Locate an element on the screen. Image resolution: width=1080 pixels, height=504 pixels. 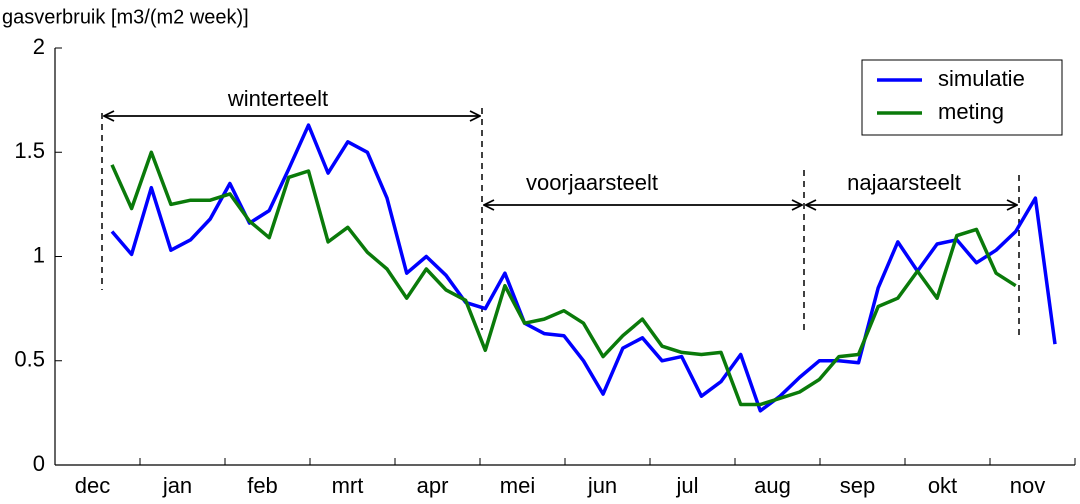
x-tick-label: okt is located at coordinates (942, 485).